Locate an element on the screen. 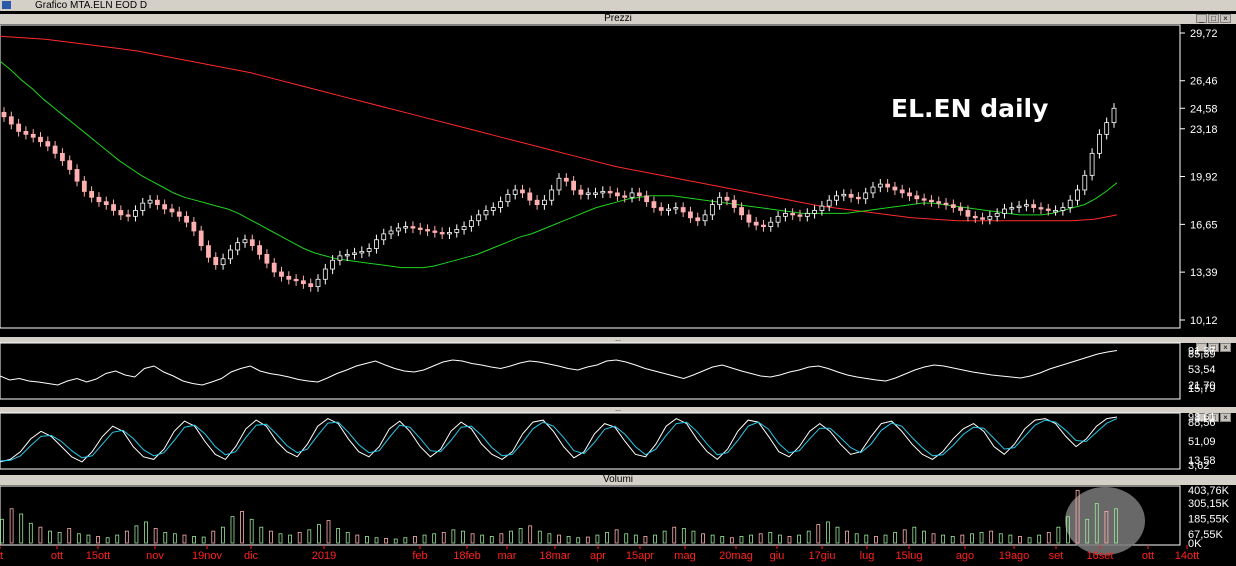 This screenshot has height=566, width=1236. x-tick-label: 19ago is located at coordinates (1014, 556).